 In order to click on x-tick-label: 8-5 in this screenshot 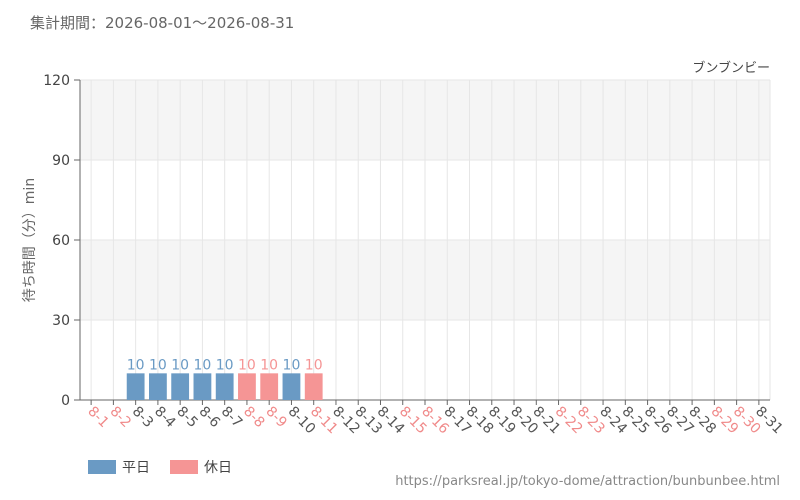, I will do `click(186, 417)`.